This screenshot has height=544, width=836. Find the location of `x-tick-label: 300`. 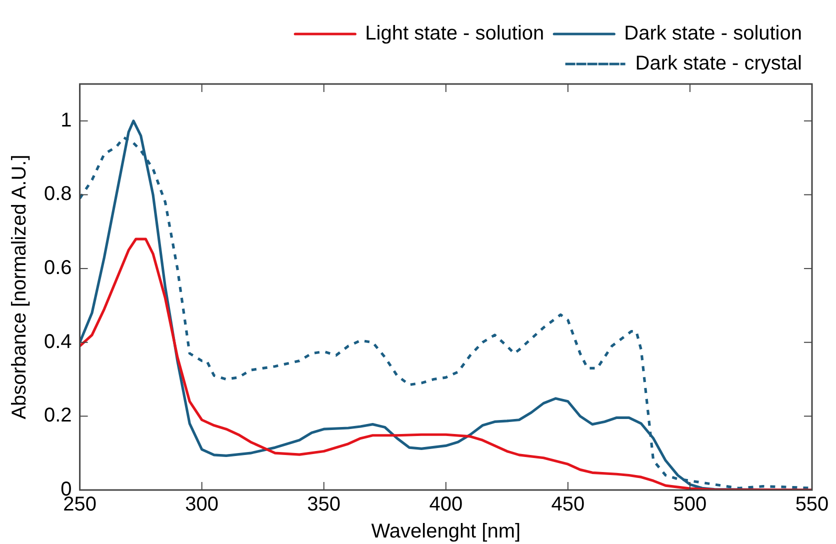

x-tick-label: 300 is located at coordinates (202, 505).